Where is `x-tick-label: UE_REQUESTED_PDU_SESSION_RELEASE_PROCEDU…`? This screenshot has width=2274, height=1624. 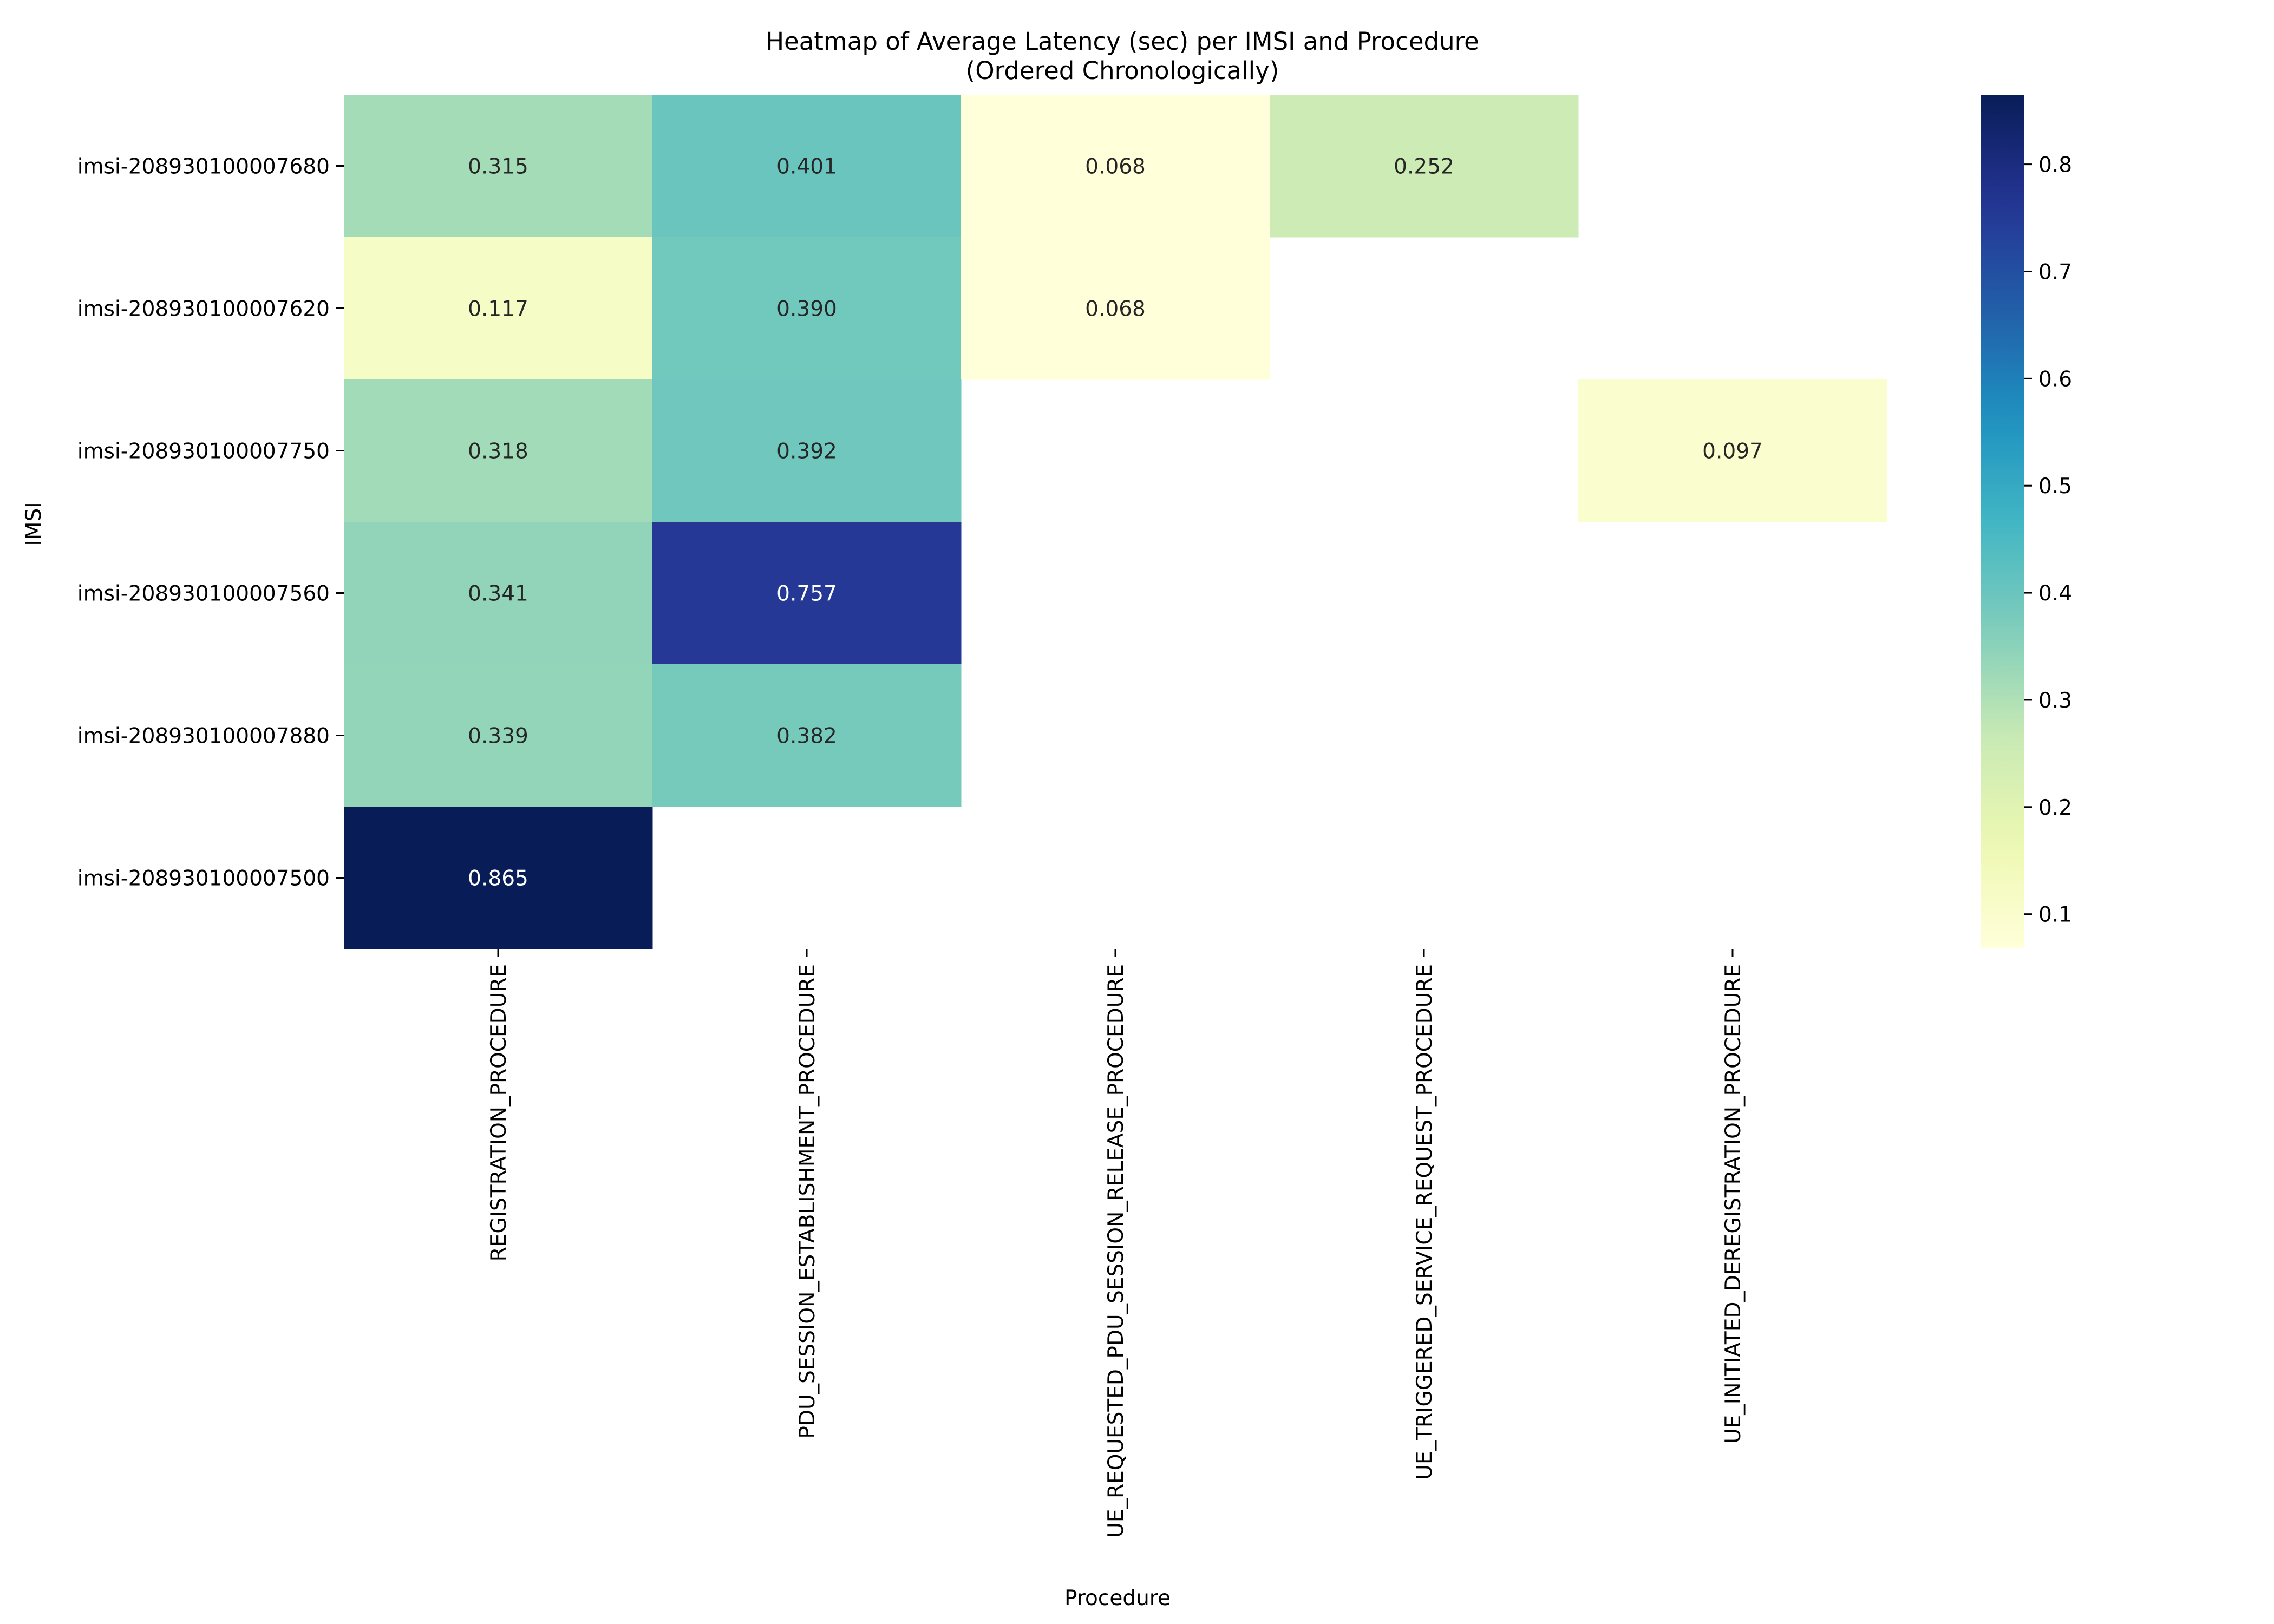 x-tick-label: UE_REQUESTED_PDU_SESSION_RELEASE_PROCEDU… is located at coordinates (1116, 1251).